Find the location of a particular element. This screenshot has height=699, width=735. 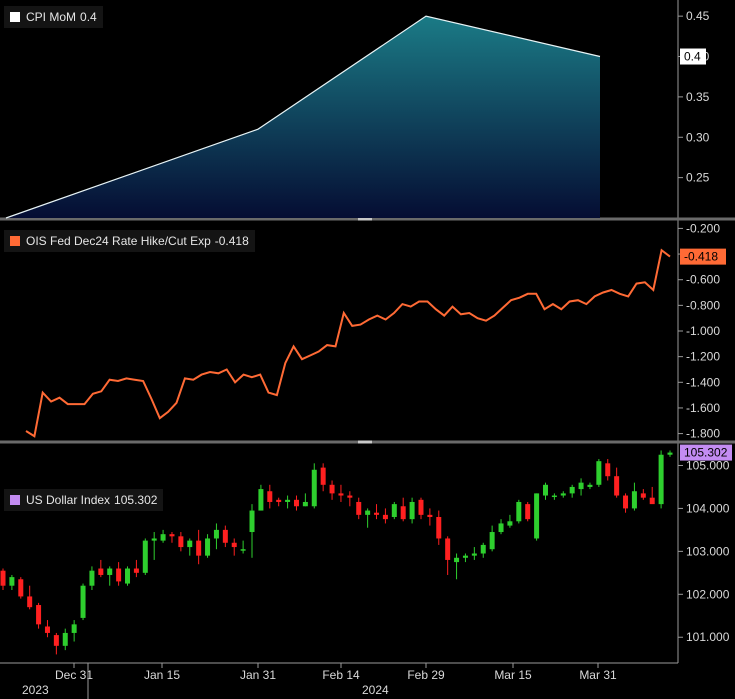

legend-ois: OIS Fed Dec24 Rate Hike/Cut Exp -0.418 is located at coordinates (129, 241).